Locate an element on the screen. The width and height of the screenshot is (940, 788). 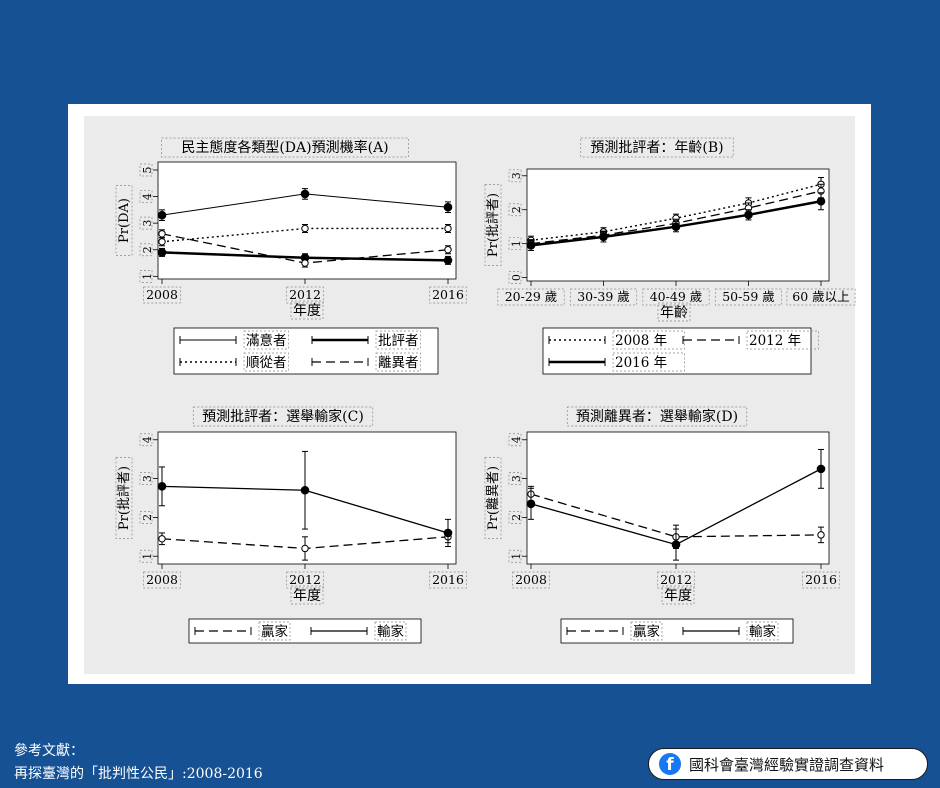
legend-label: 2008 年 is located at coordinates (641, 341).